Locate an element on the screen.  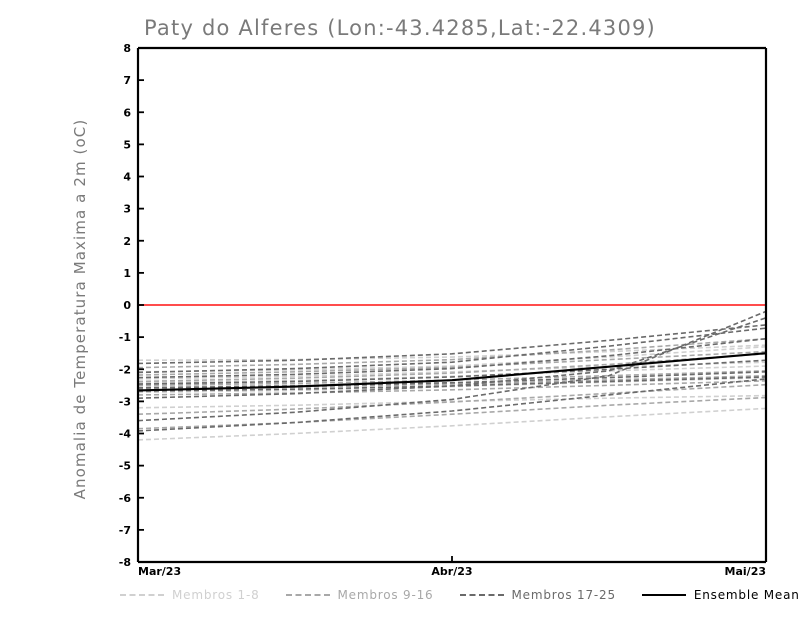
y-tick-label: -8 is located at coordinates (125, 562).